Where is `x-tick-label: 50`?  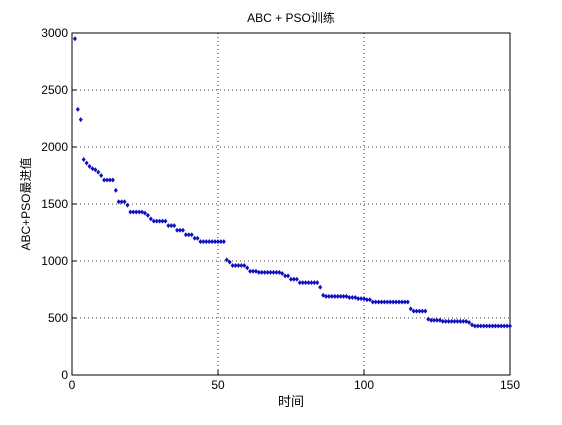 x-tick-label: 50 is located at coordinates (218, 385).